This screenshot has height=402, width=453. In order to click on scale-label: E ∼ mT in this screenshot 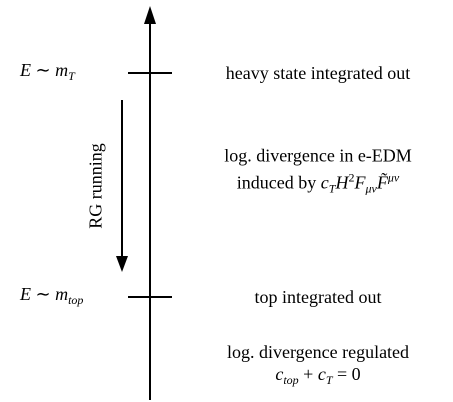, I will do `click(47, 73)`.